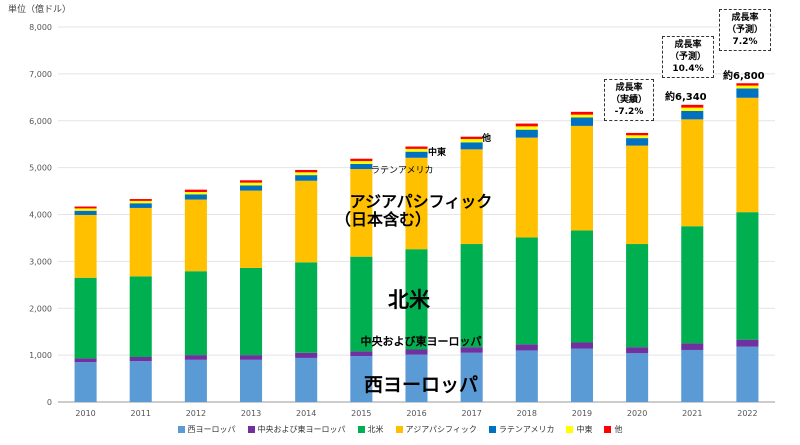 The height and width of the screenshot is (445, 800). What do you see at coordinates (526, 429) in the screenshot?
I see `legend-label: ラテンアメリカ` at bounding box center [526, 429].